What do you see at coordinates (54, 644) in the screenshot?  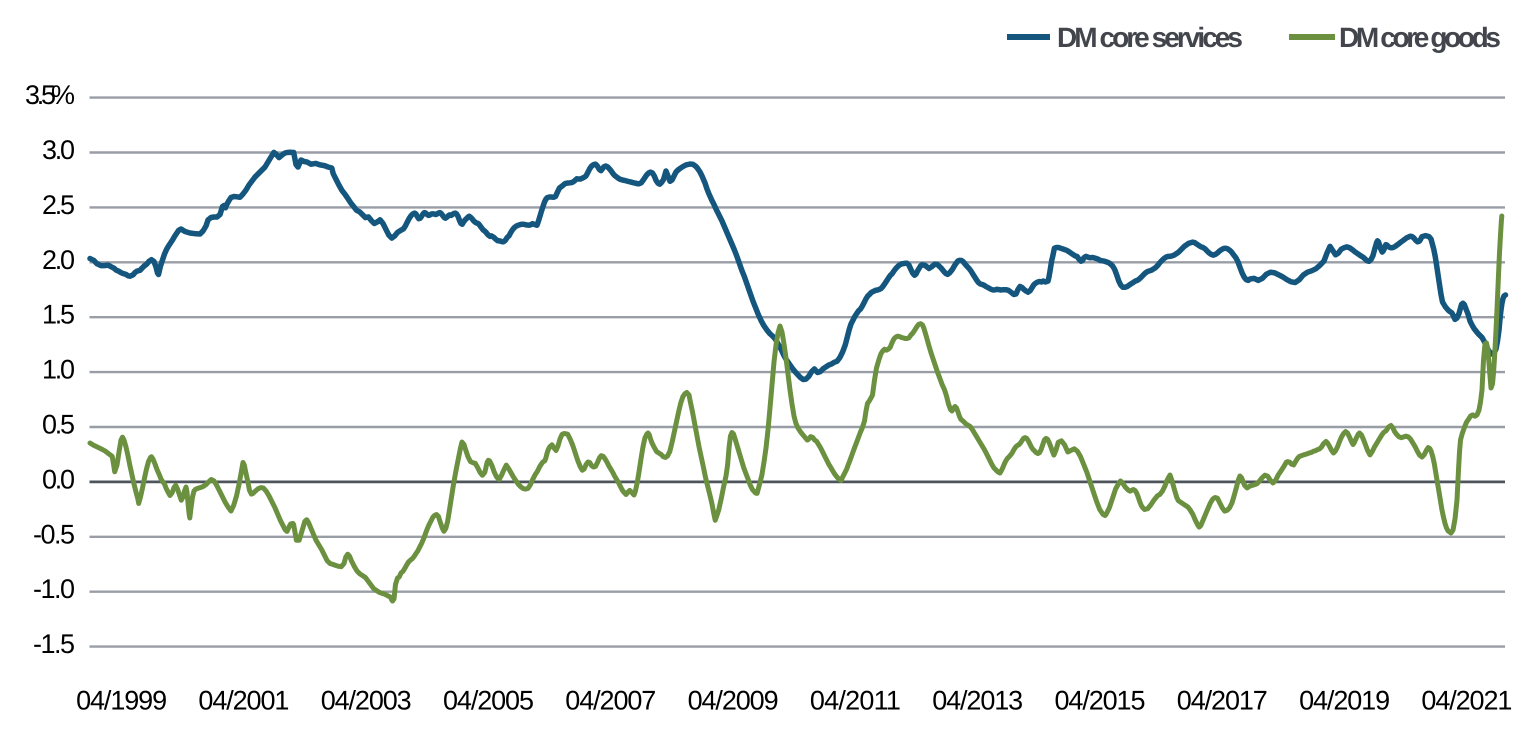 I see `svg-text: -1.5` at bounding box center [54, 644].